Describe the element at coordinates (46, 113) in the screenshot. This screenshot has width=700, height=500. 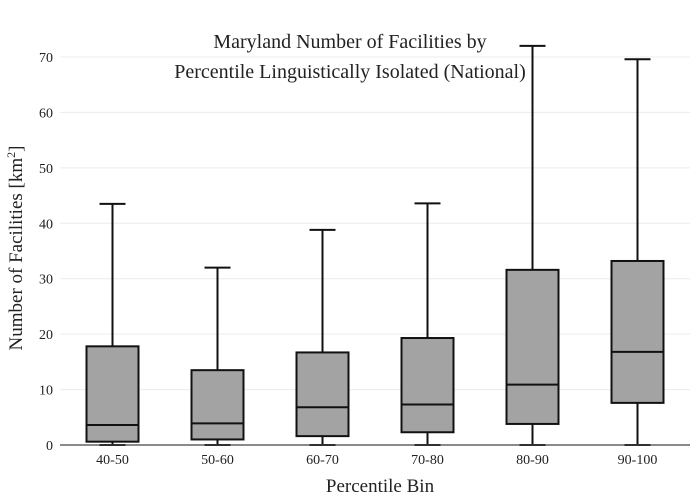
I see `y-tick-label: 60` at that location.